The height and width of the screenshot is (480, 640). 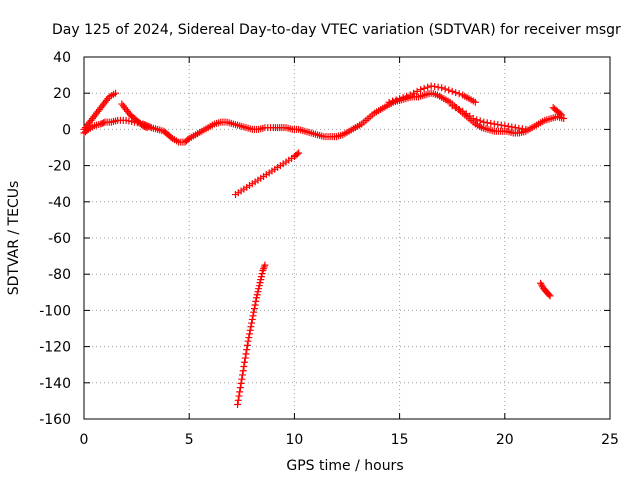 What do you see at coordinates (59, 203) in the screenshot?
I see `y-tick-label: -40` at bounding box center [59, 203].